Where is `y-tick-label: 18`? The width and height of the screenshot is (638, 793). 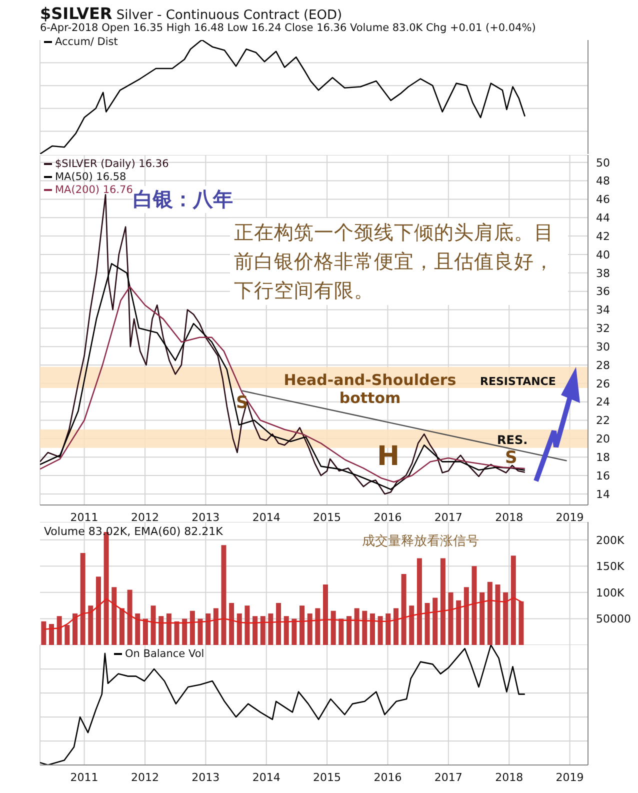 y-tick-label: 18 is located at coordinates (603, 457).